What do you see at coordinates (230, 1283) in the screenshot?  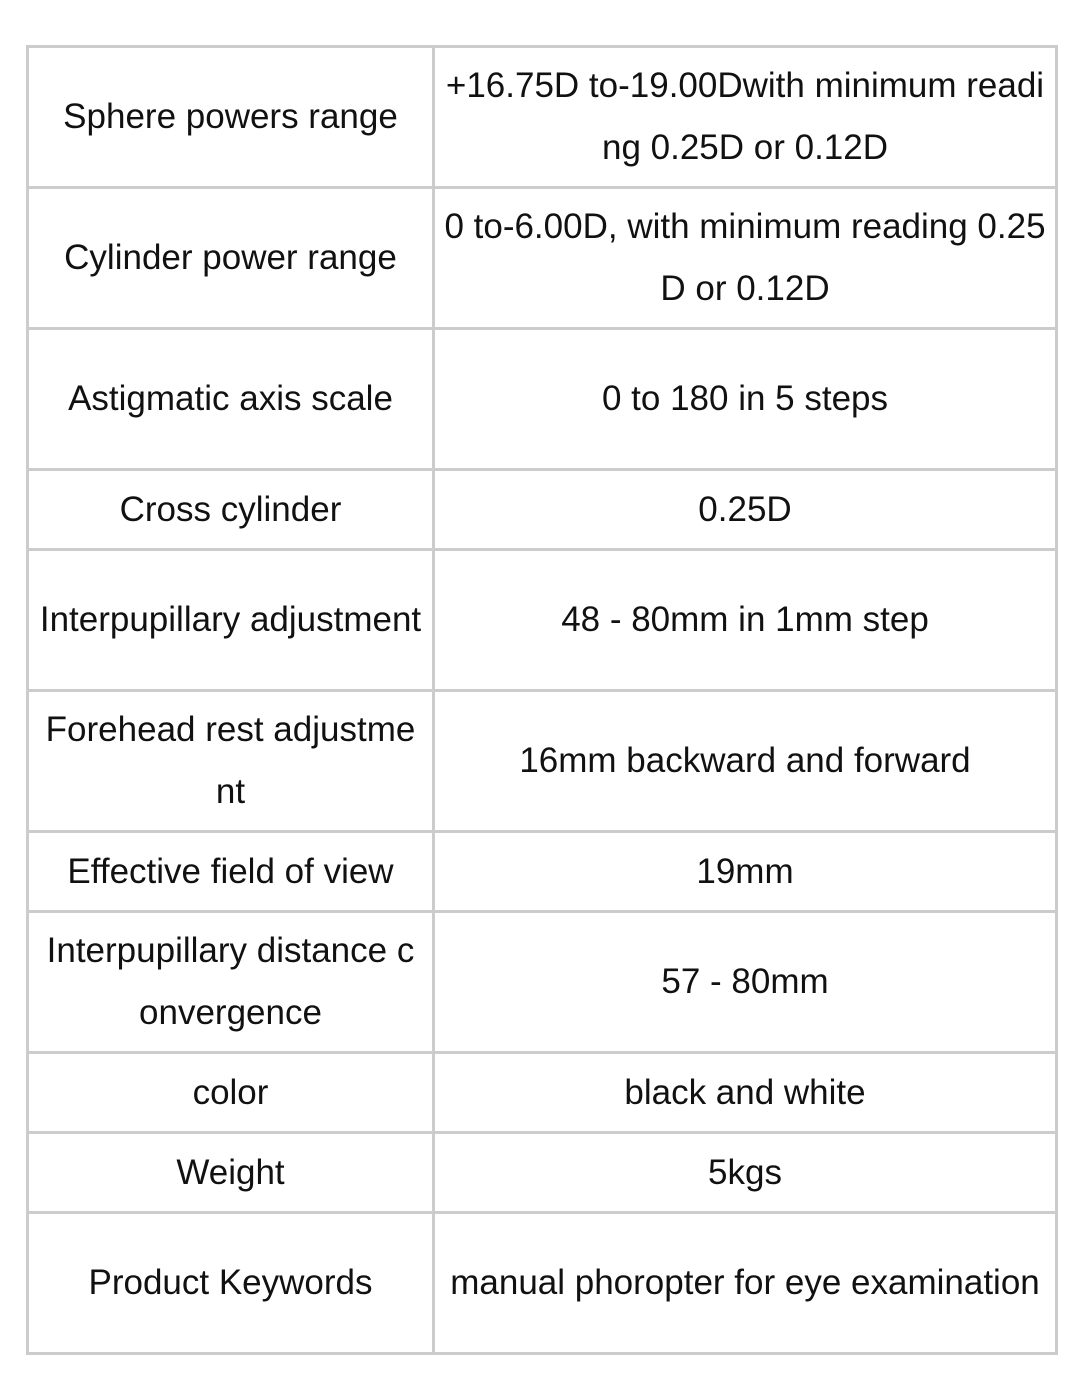 I see `spec-label: Product Keywords` at bounding box center [230, 1283].